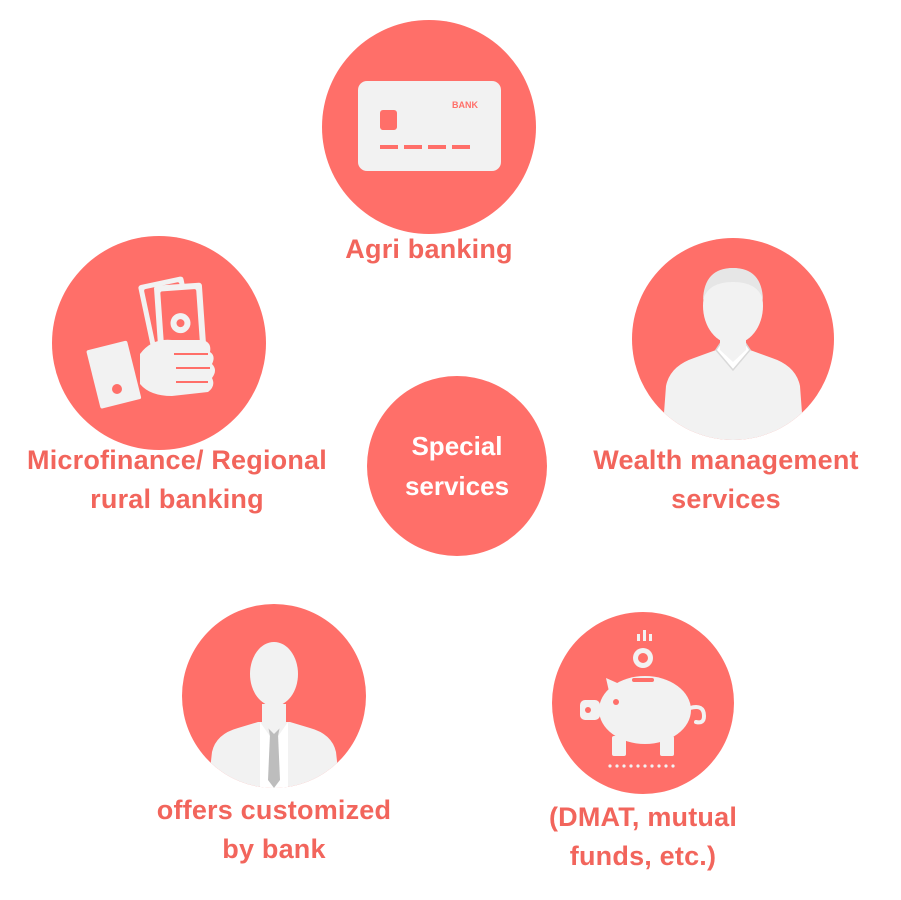 Image resolution: width=901 pixels, height=900 pixels. I want to click on agri-banking-circle: BANK, so click(429, 127).